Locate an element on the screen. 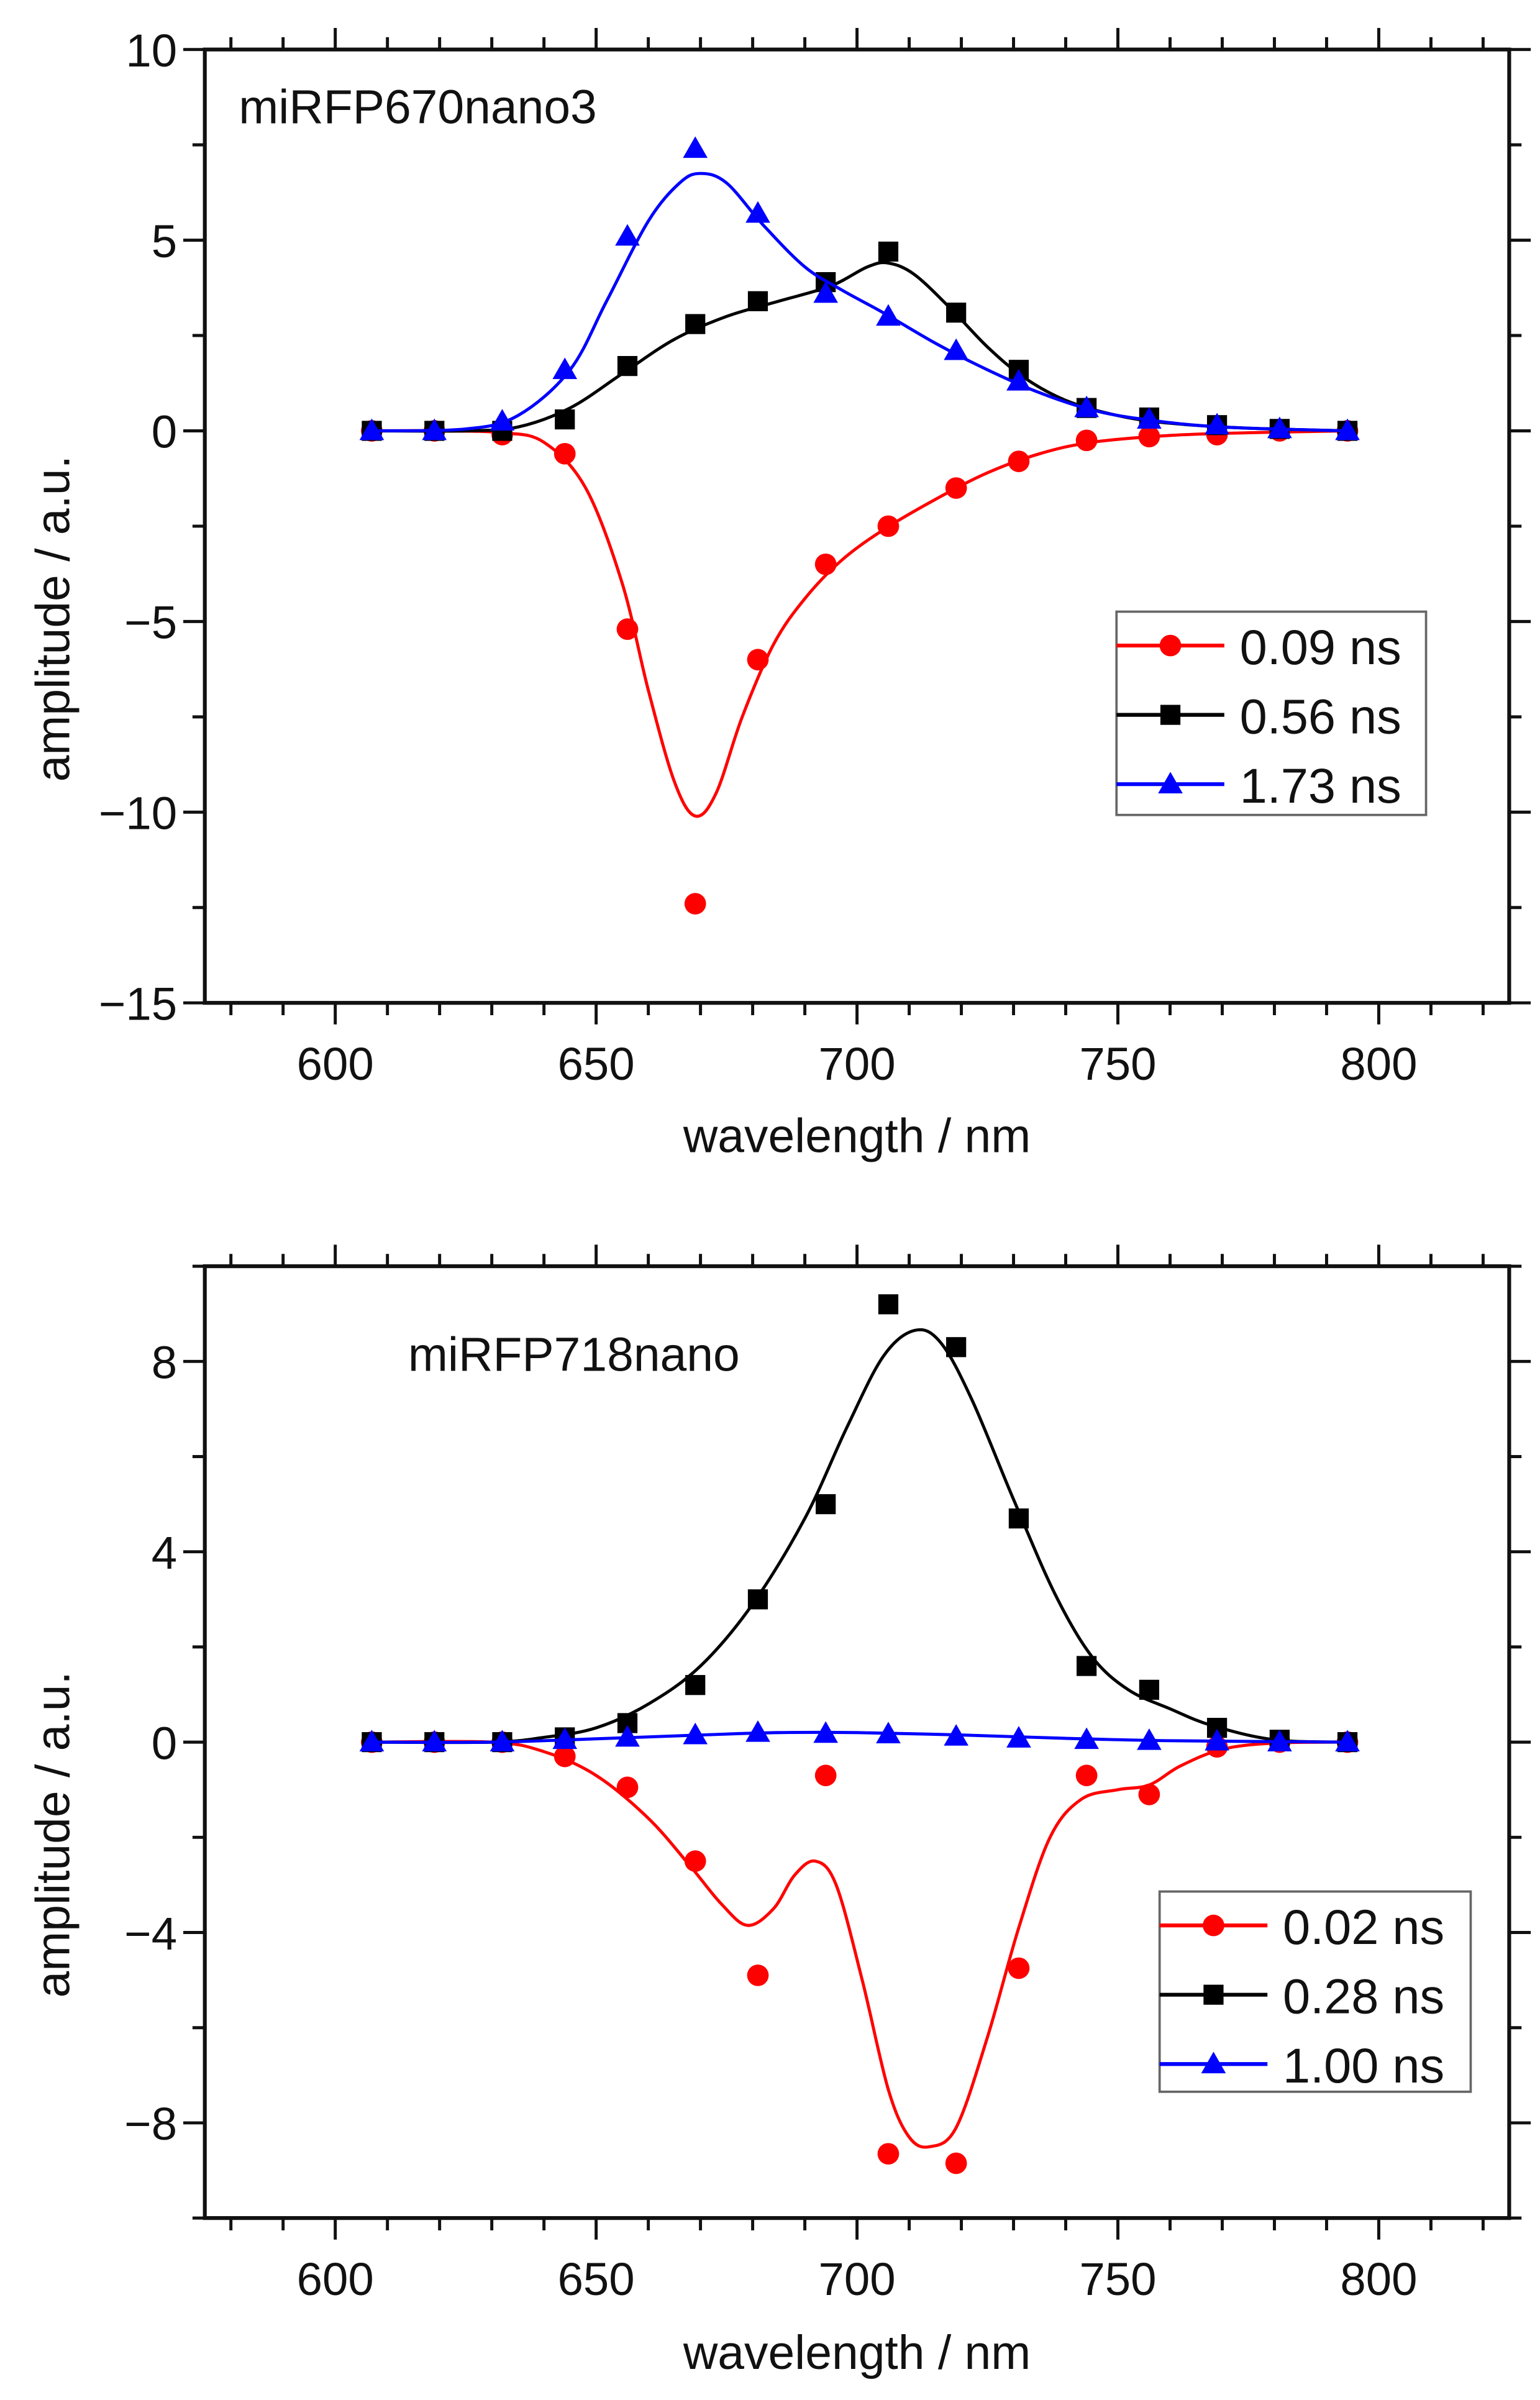  sample-label: miRFP670nano3 is located at coordinates (418, 108).